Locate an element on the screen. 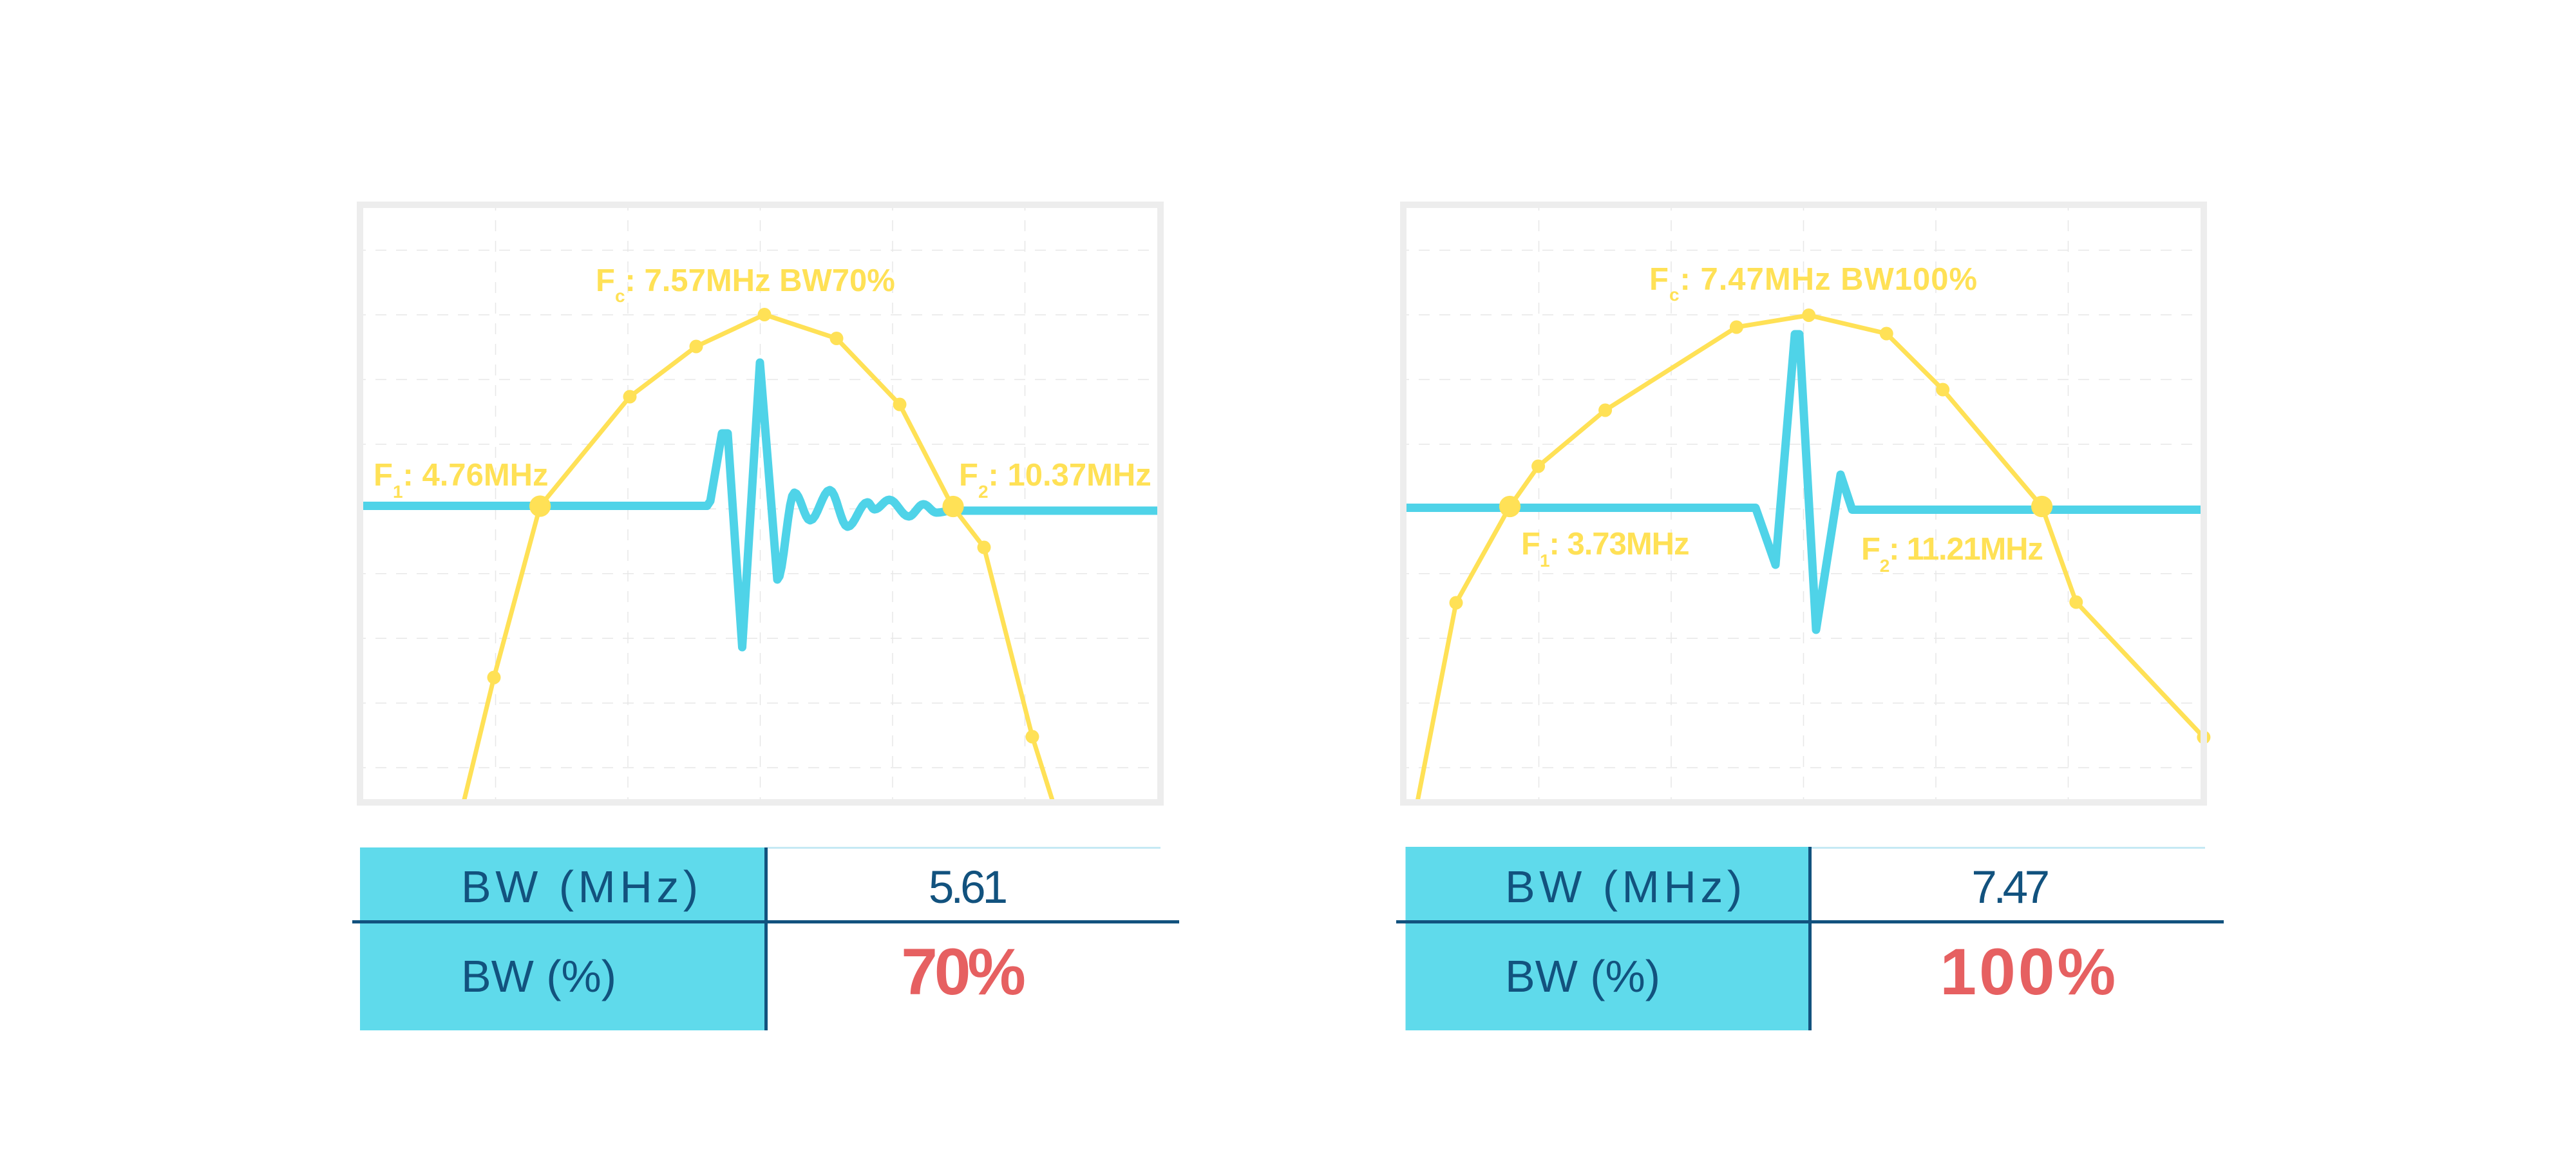 The height and width of the screenshot is (1154, 2576). svg-text: F1: 4.76MHz is located at coordinates (462, 480).